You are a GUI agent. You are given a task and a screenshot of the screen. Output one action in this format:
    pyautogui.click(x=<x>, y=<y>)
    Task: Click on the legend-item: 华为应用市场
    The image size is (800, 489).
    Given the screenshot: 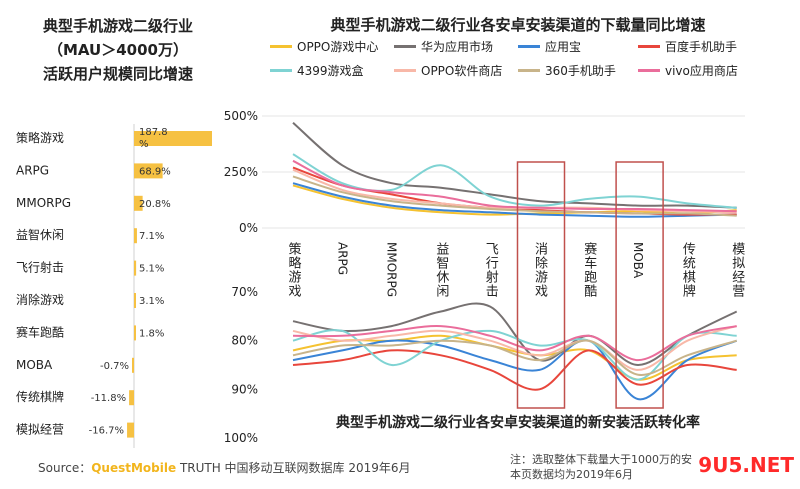 What is the action you would take?
    pyautogui.click(x=443, y=46)
    